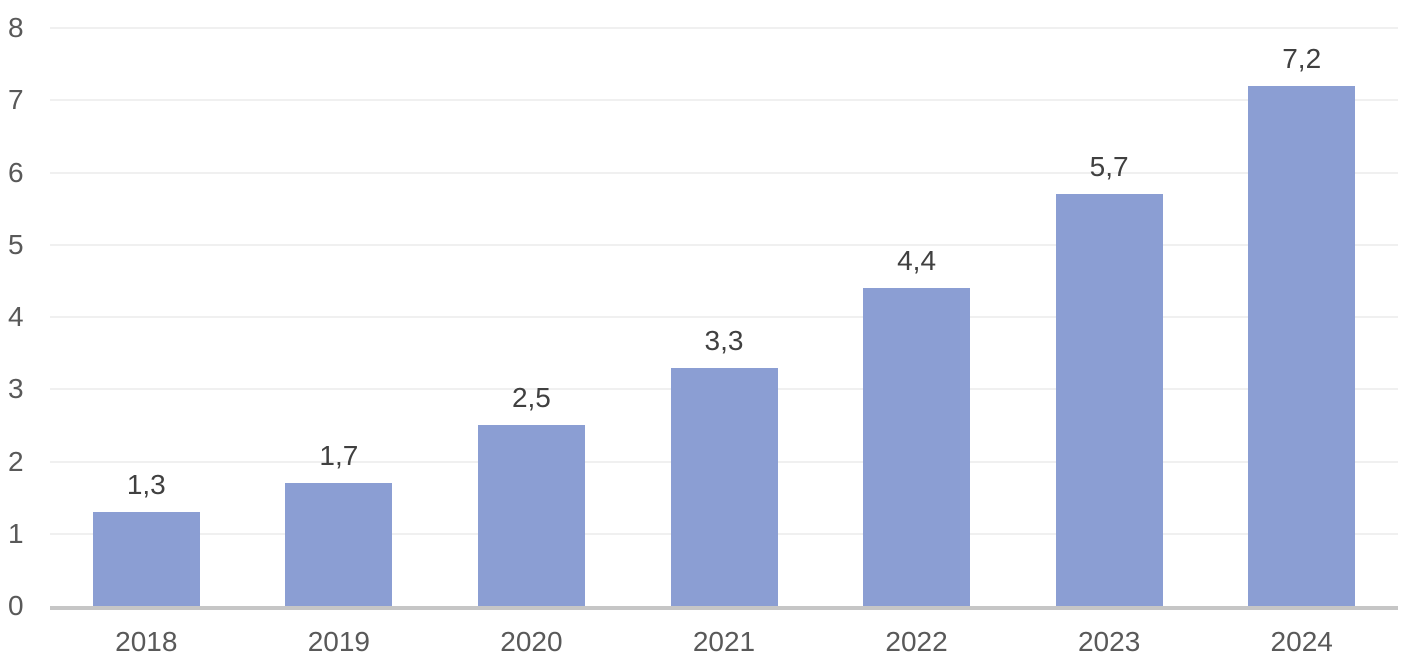 The width and height of the screenshot is (1417, 666). I want to click on y-axis-tick-label: 3, so click(16, 389).